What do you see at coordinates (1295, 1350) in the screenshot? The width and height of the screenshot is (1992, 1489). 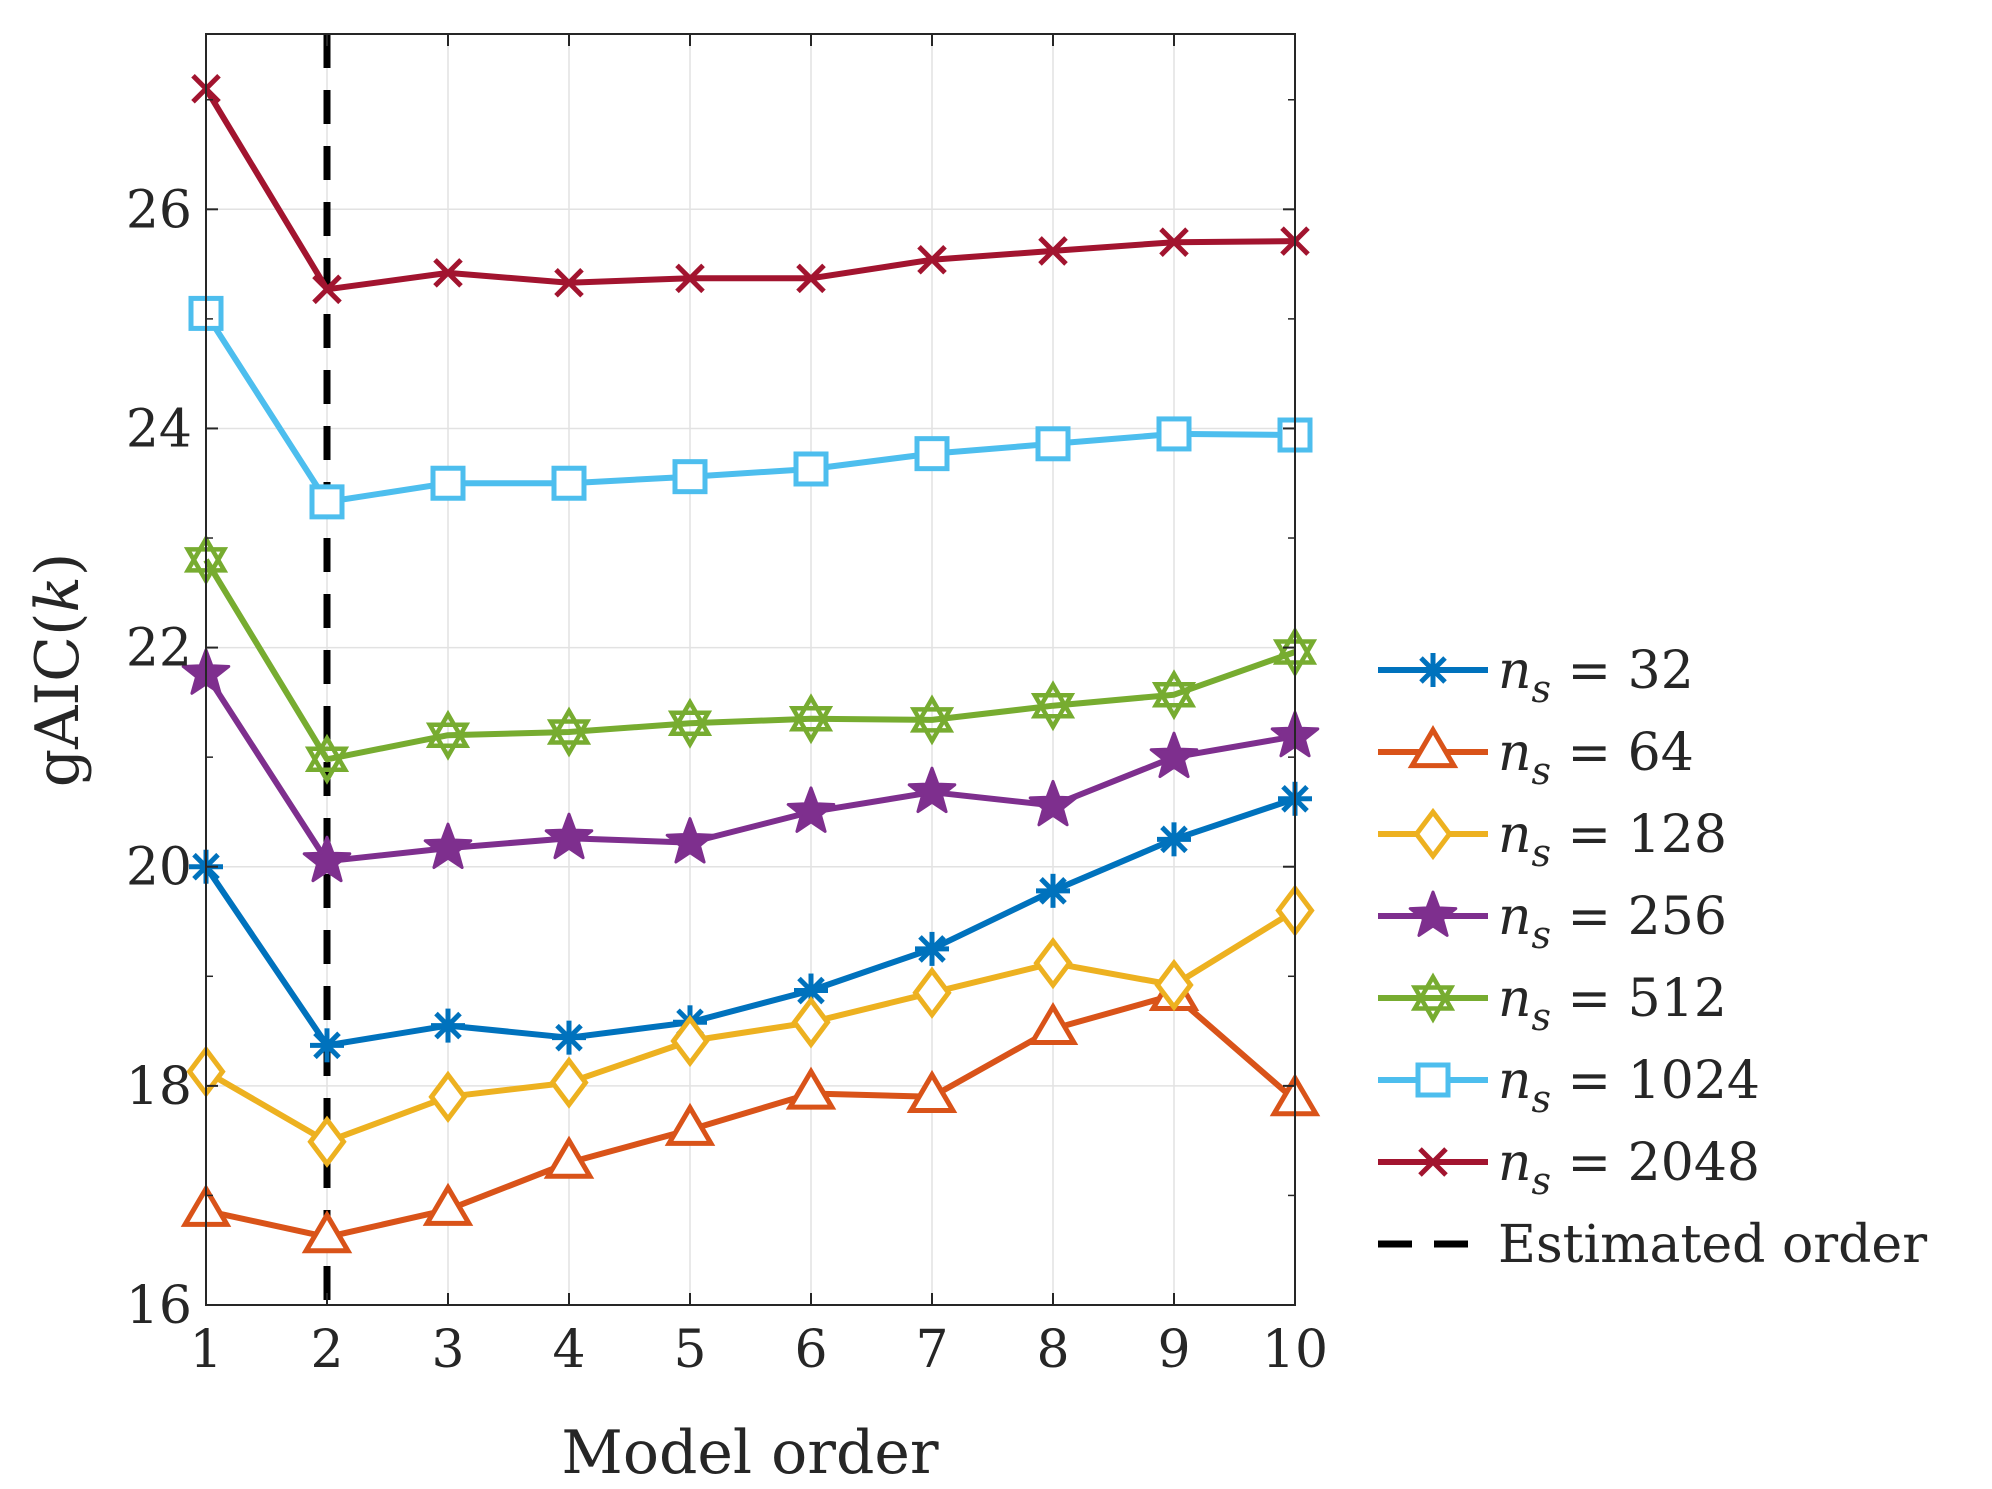 I see `x-tick-label: 10` at bounding box center [1295, 1350].